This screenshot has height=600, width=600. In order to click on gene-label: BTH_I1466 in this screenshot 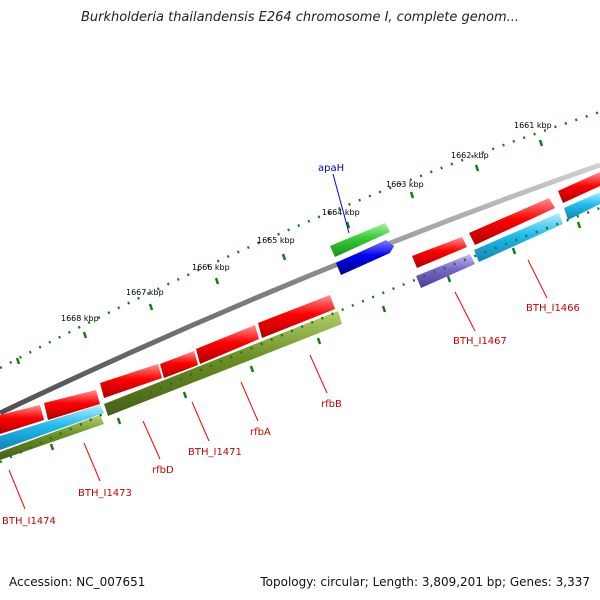, I will do `click(553, 308)`.